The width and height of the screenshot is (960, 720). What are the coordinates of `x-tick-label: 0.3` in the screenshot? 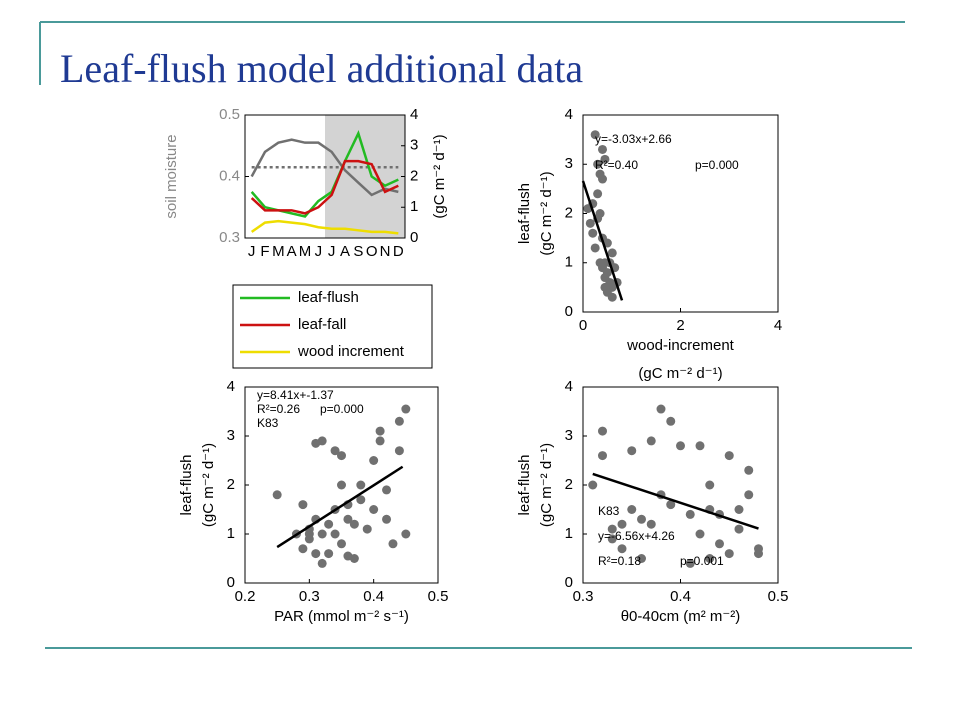 It's located at (583, 596).